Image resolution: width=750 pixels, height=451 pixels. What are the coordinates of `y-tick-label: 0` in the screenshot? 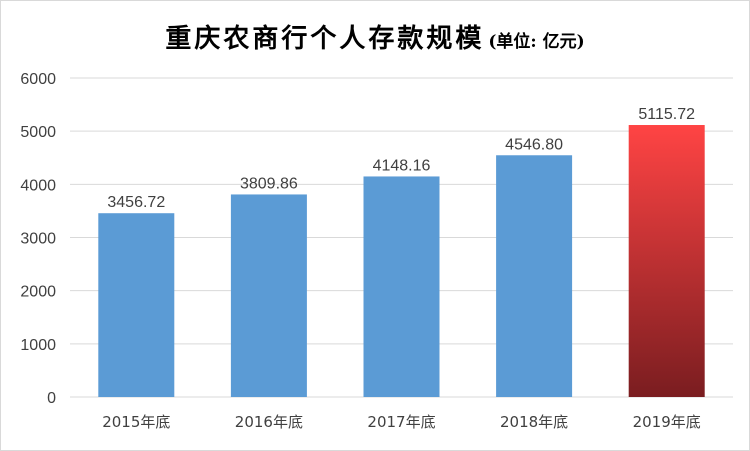 It's located at (51, 398).